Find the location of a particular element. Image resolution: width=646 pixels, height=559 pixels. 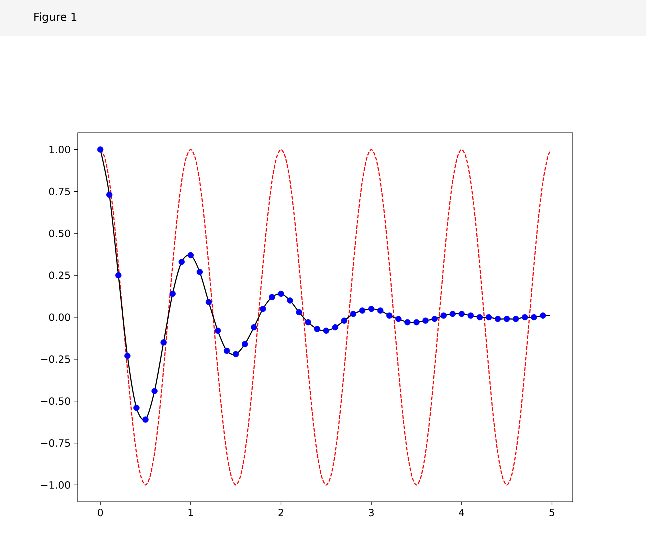

y-tick-label: −1.00 is located at coordinates (55, 485).